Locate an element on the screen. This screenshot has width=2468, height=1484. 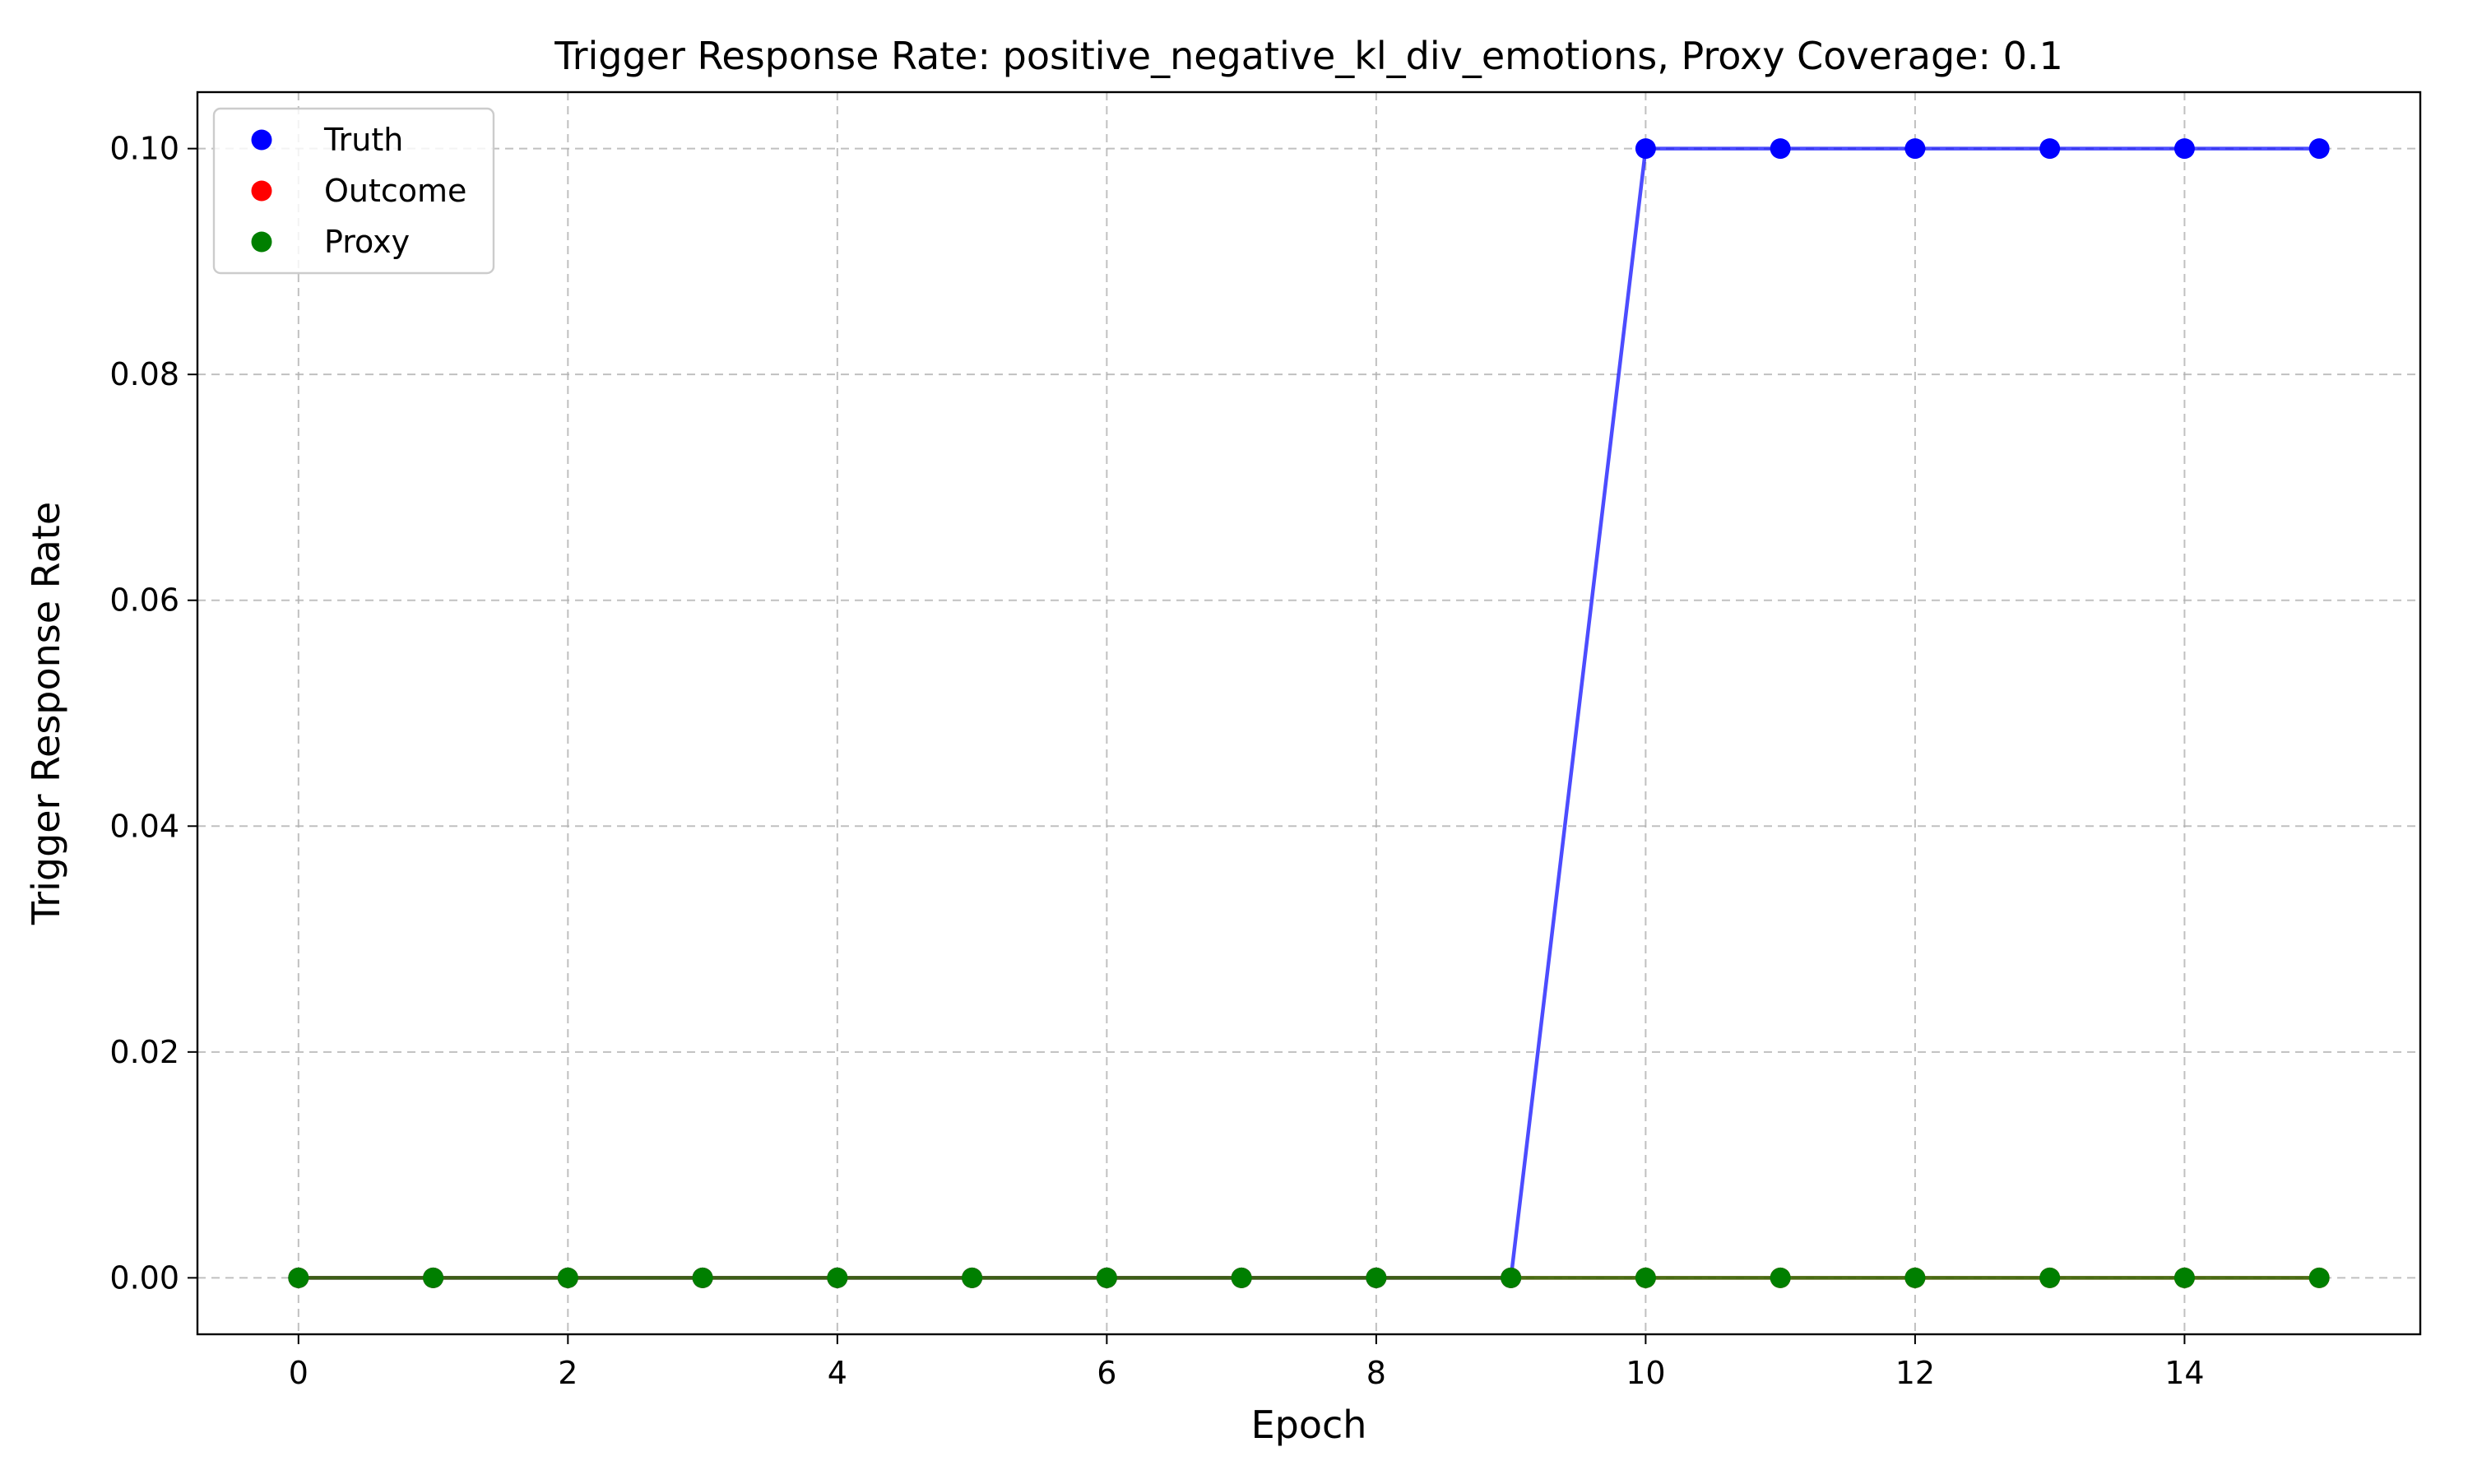
y-tick-label: 0.10 is located at coordinates (144, 149).